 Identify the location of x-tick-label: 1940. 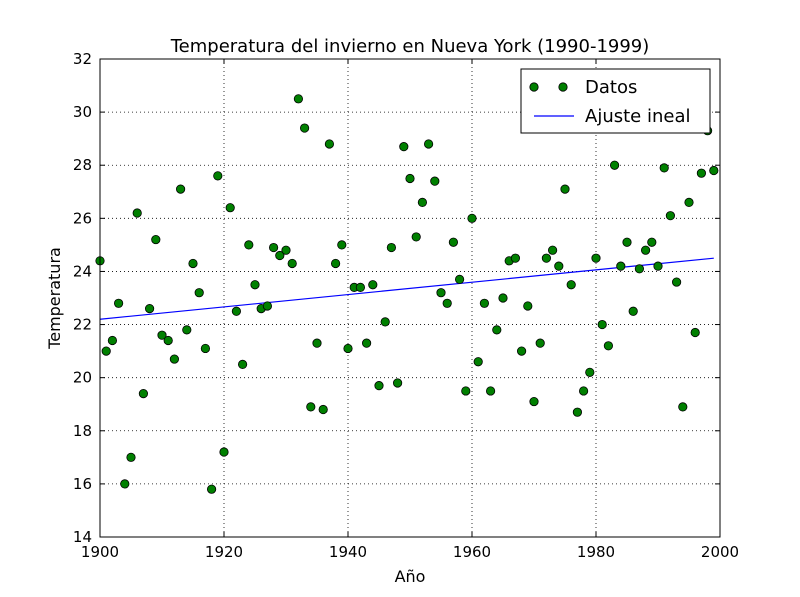
(348, 552).